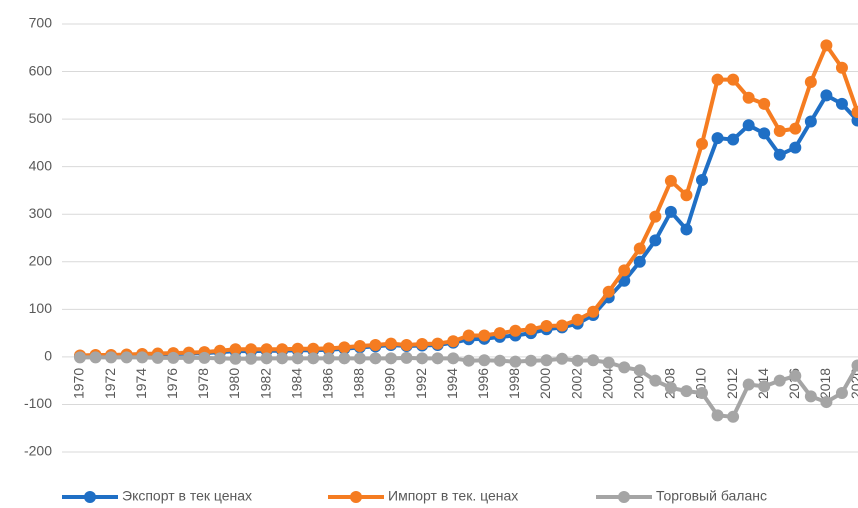 Image resolution: width=858 pixels, height=508 pixels. I want to click on y-tick-label: 400, so click(41, 165).